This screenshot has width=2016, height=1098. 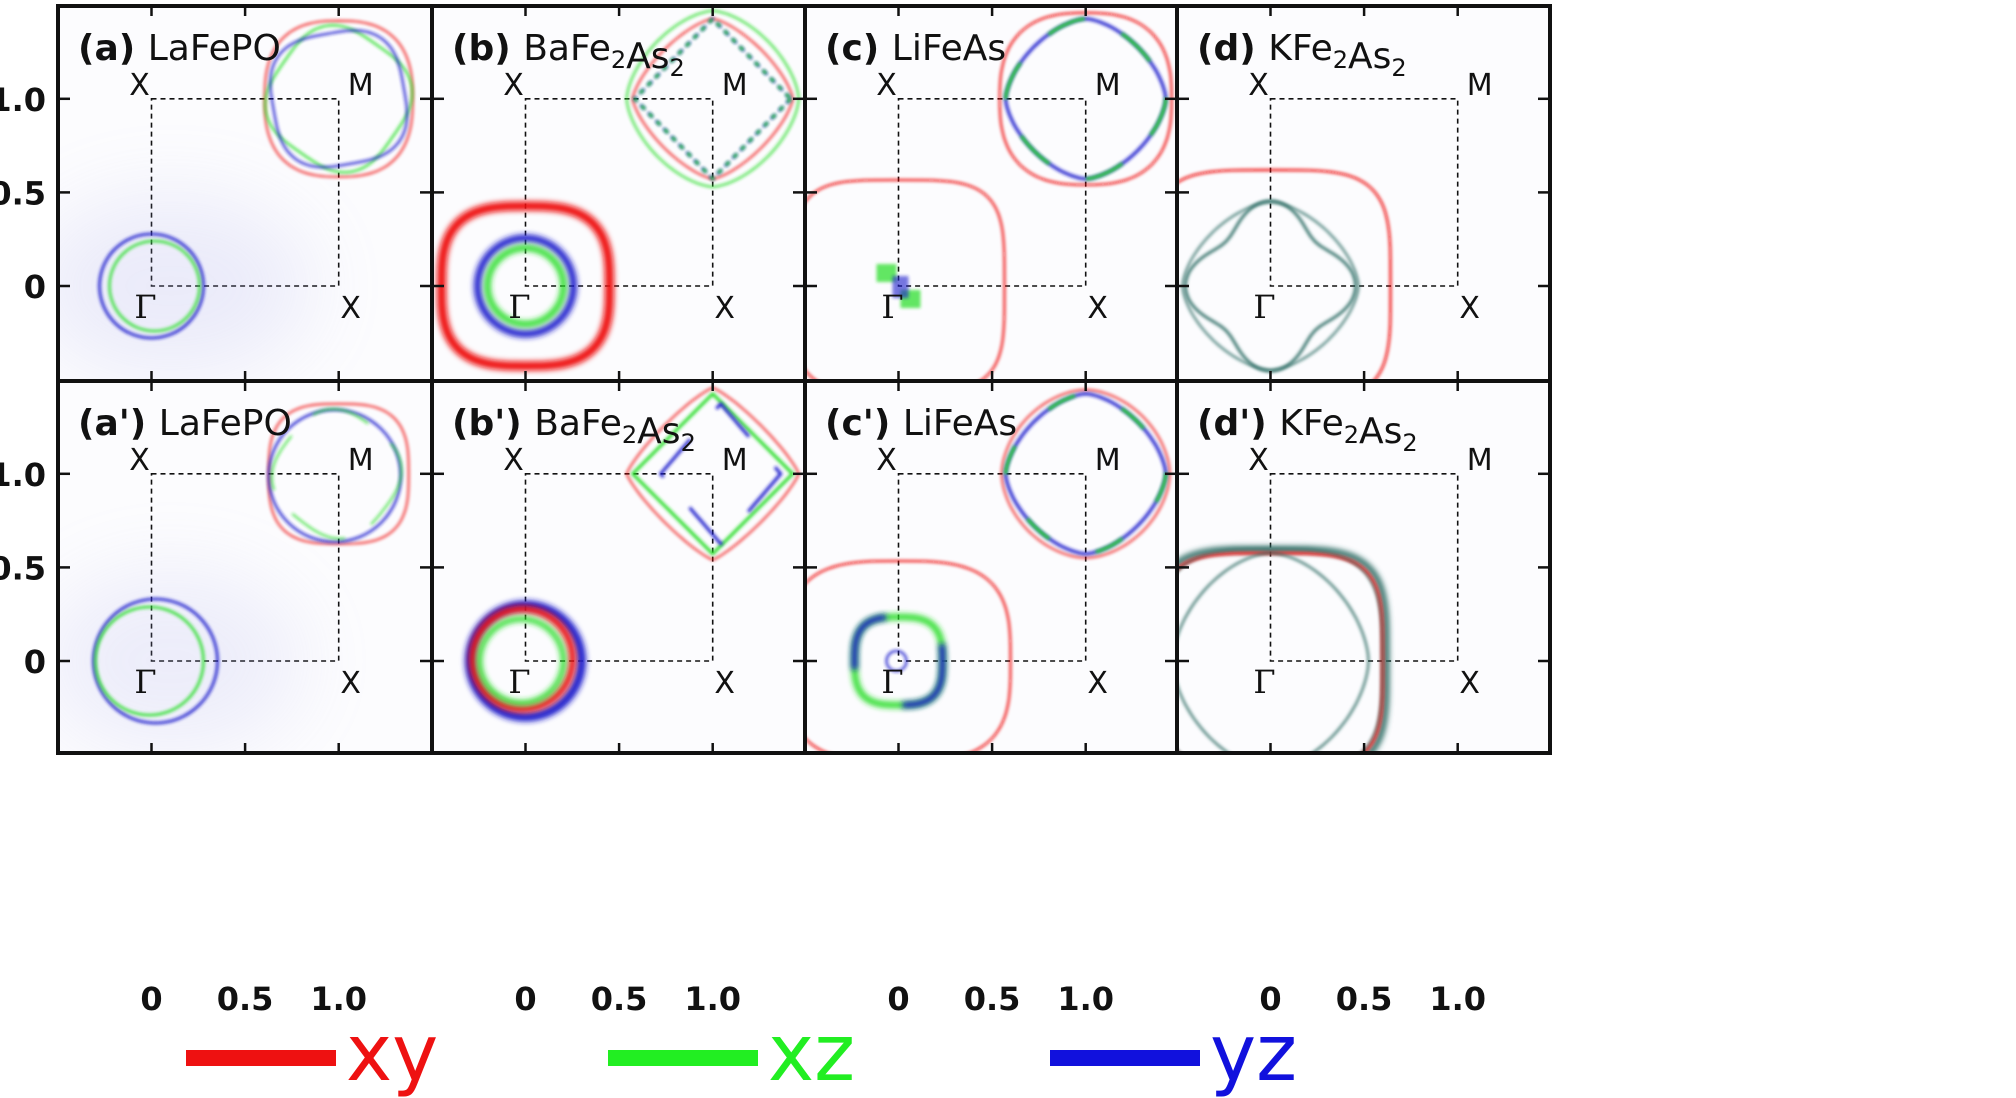 What do you see at coordinates (214, 48) in the screenshot?
I see `material-name: LaFePO` at bounding box center [214, 48].